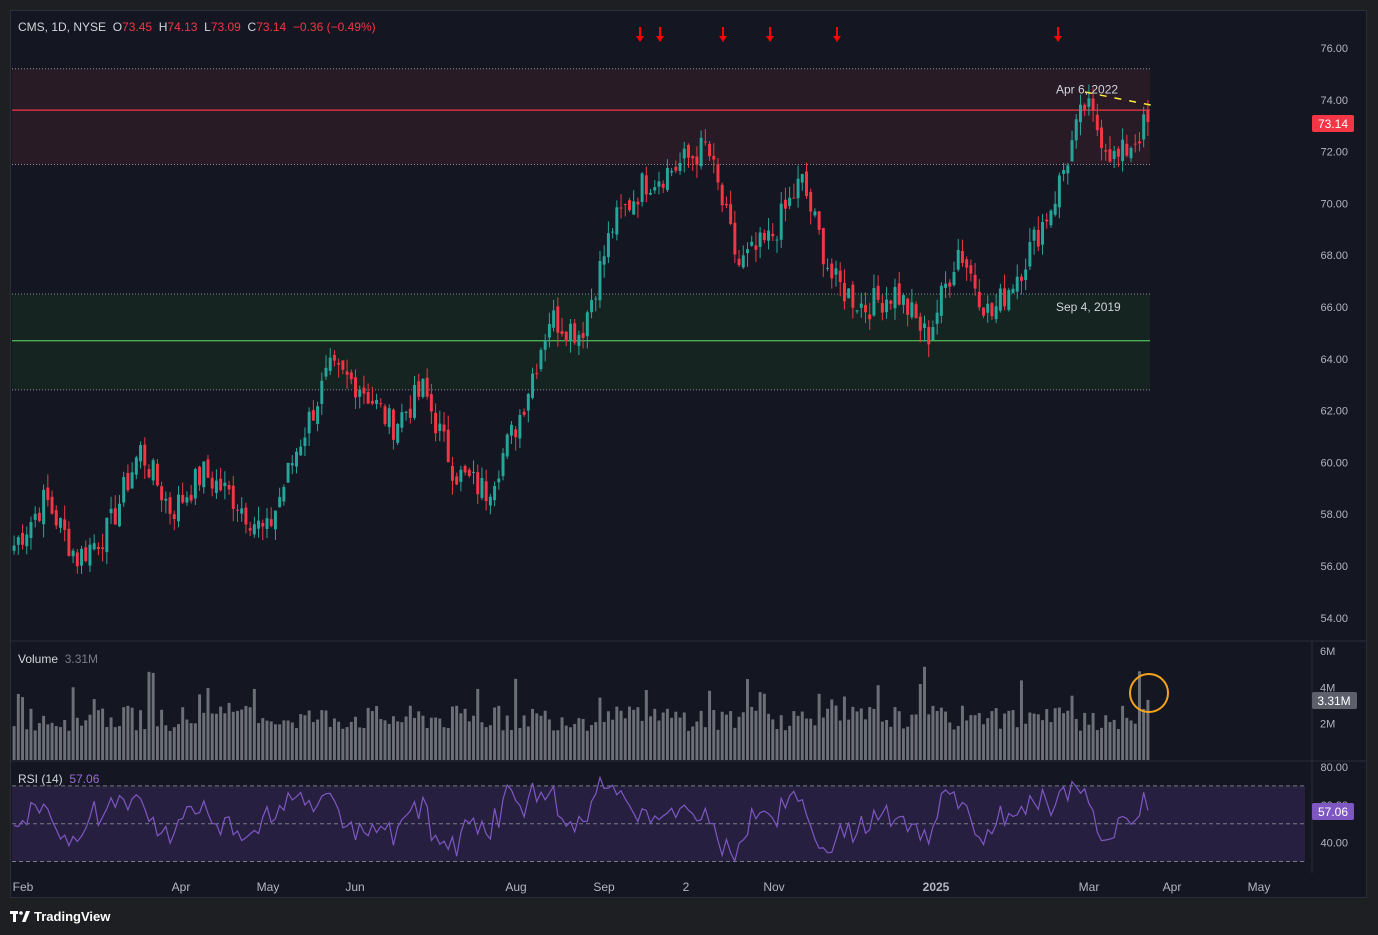  What do you see at coordinates (271, 27) in the screenshot?
I see `close-value: 73.14` at bounding box center [271, 27].